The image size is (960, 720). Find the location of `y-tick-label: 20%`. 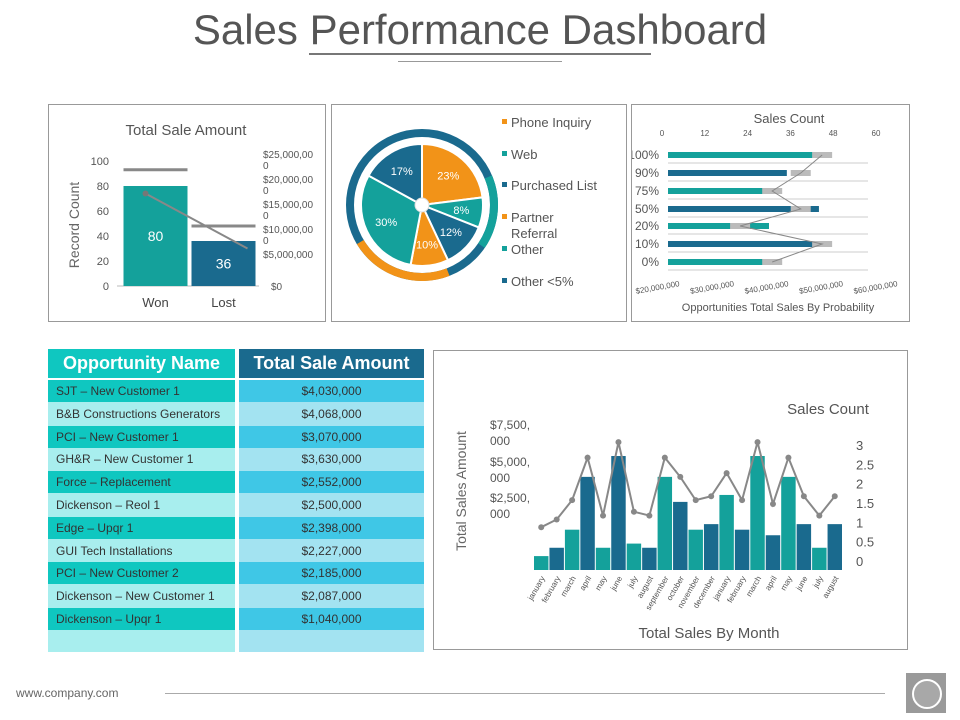

y-tick-label: 20% is located at coordinates (647, 226).